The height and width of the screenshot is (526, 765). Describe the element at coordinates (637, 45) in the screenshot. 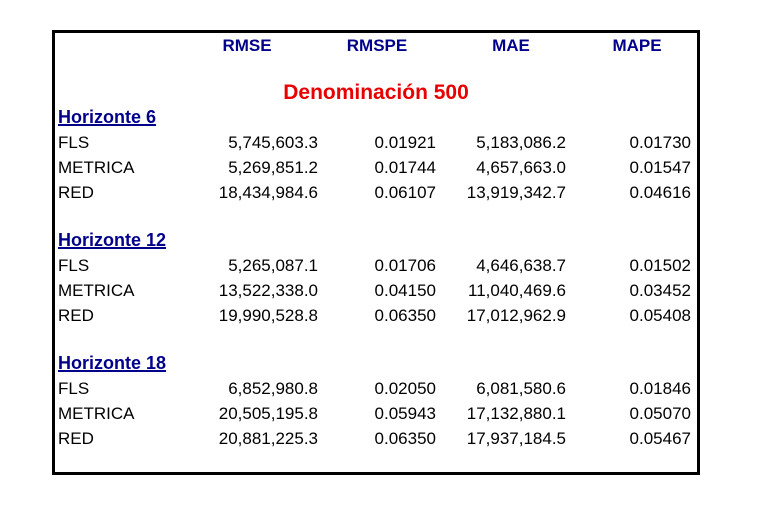

I see `column-header-mape: MAPE` at that location.